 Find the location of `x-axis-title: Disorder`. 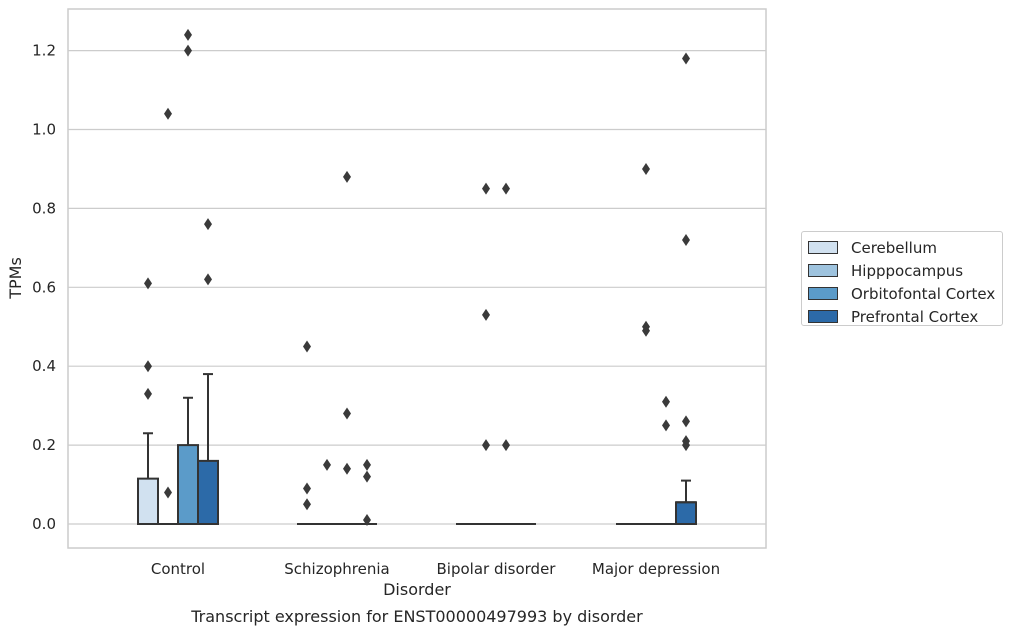

x-axis-title: Disorder is located at coordinates (417, 589).